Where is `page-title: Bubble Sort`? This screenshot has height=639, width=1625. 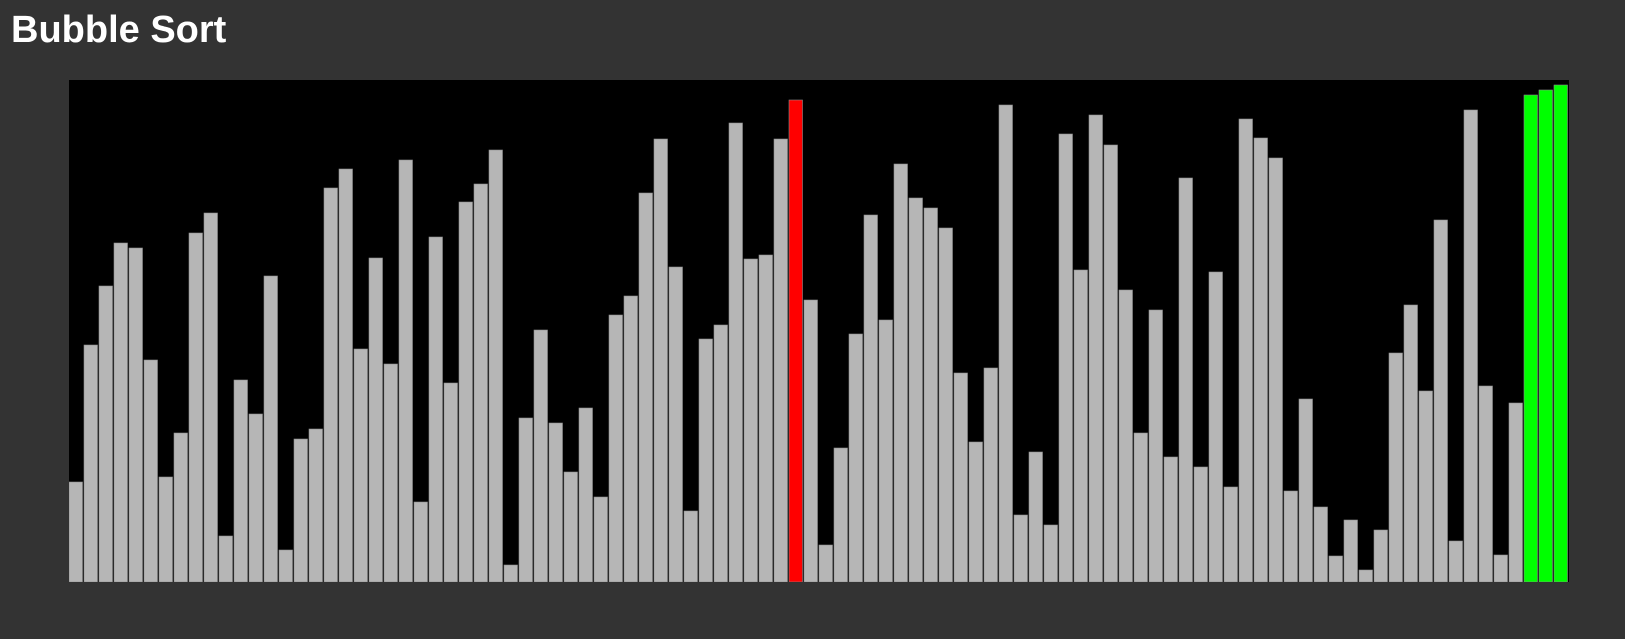 page-title: Bubble Sort is located at coordinates (119, 30).